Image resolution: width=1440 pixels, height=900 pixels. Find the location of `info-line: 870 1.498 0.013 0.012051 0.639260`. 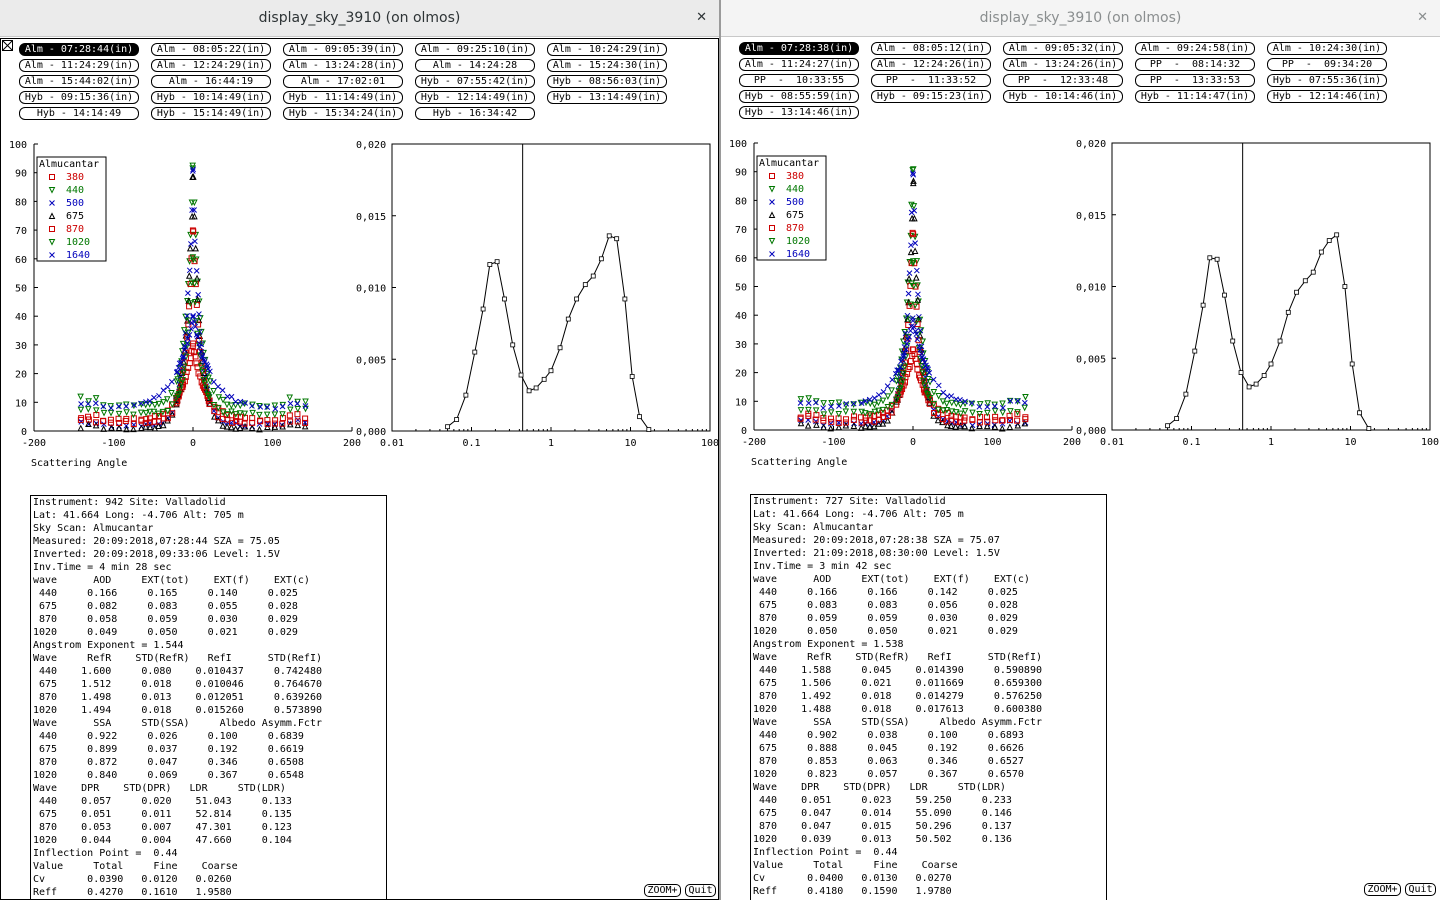

info-line: 870 1.498 0.013 0.012051 0.639260 is located at coordinates (177, 697).